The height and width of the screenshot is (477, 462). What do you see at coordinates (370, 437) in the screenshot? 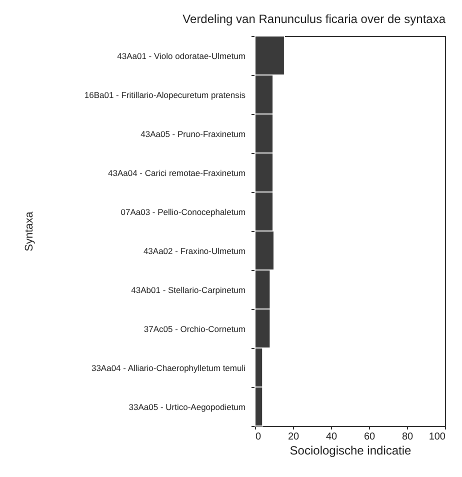
I see `x-tick-label: 60` at bounding box center [370, 437].